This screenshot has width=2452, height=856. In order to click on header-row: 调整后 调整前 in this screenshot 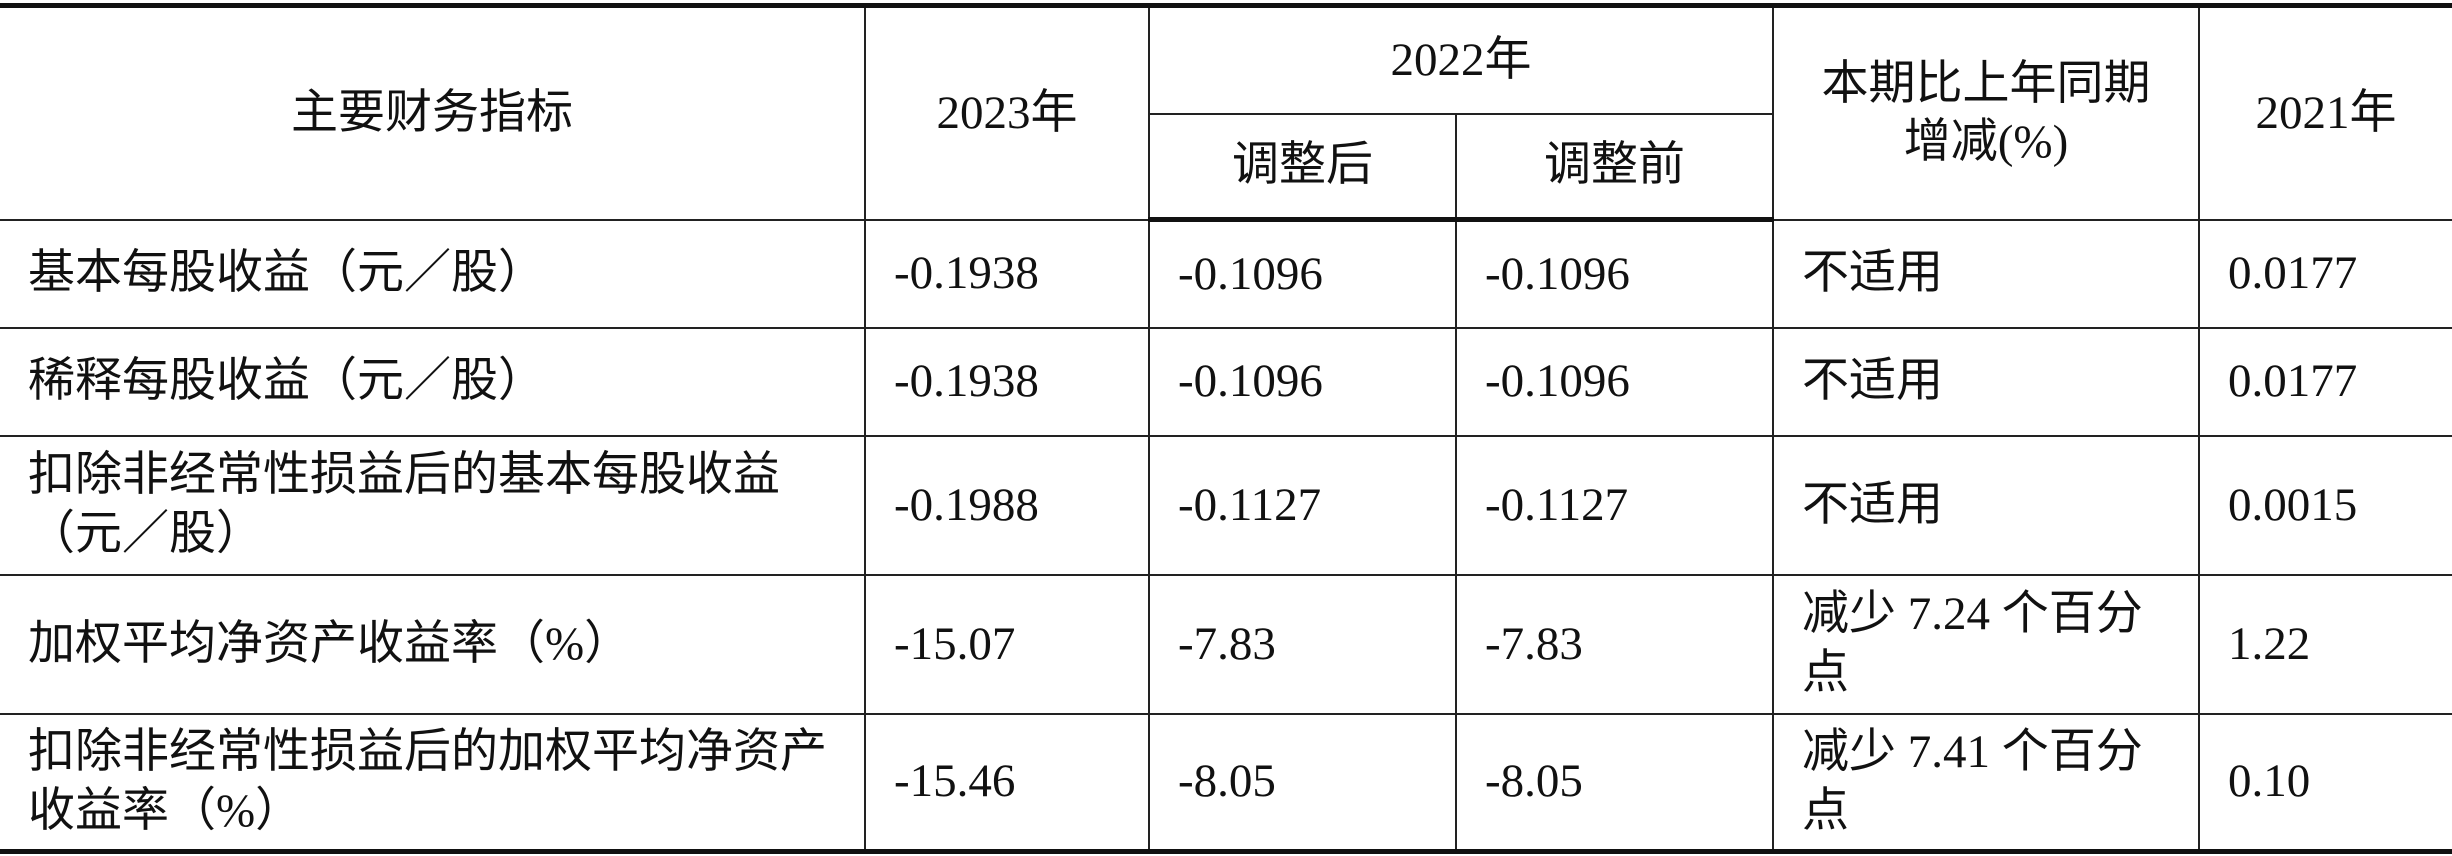, I will do `click(1226, 167)`.